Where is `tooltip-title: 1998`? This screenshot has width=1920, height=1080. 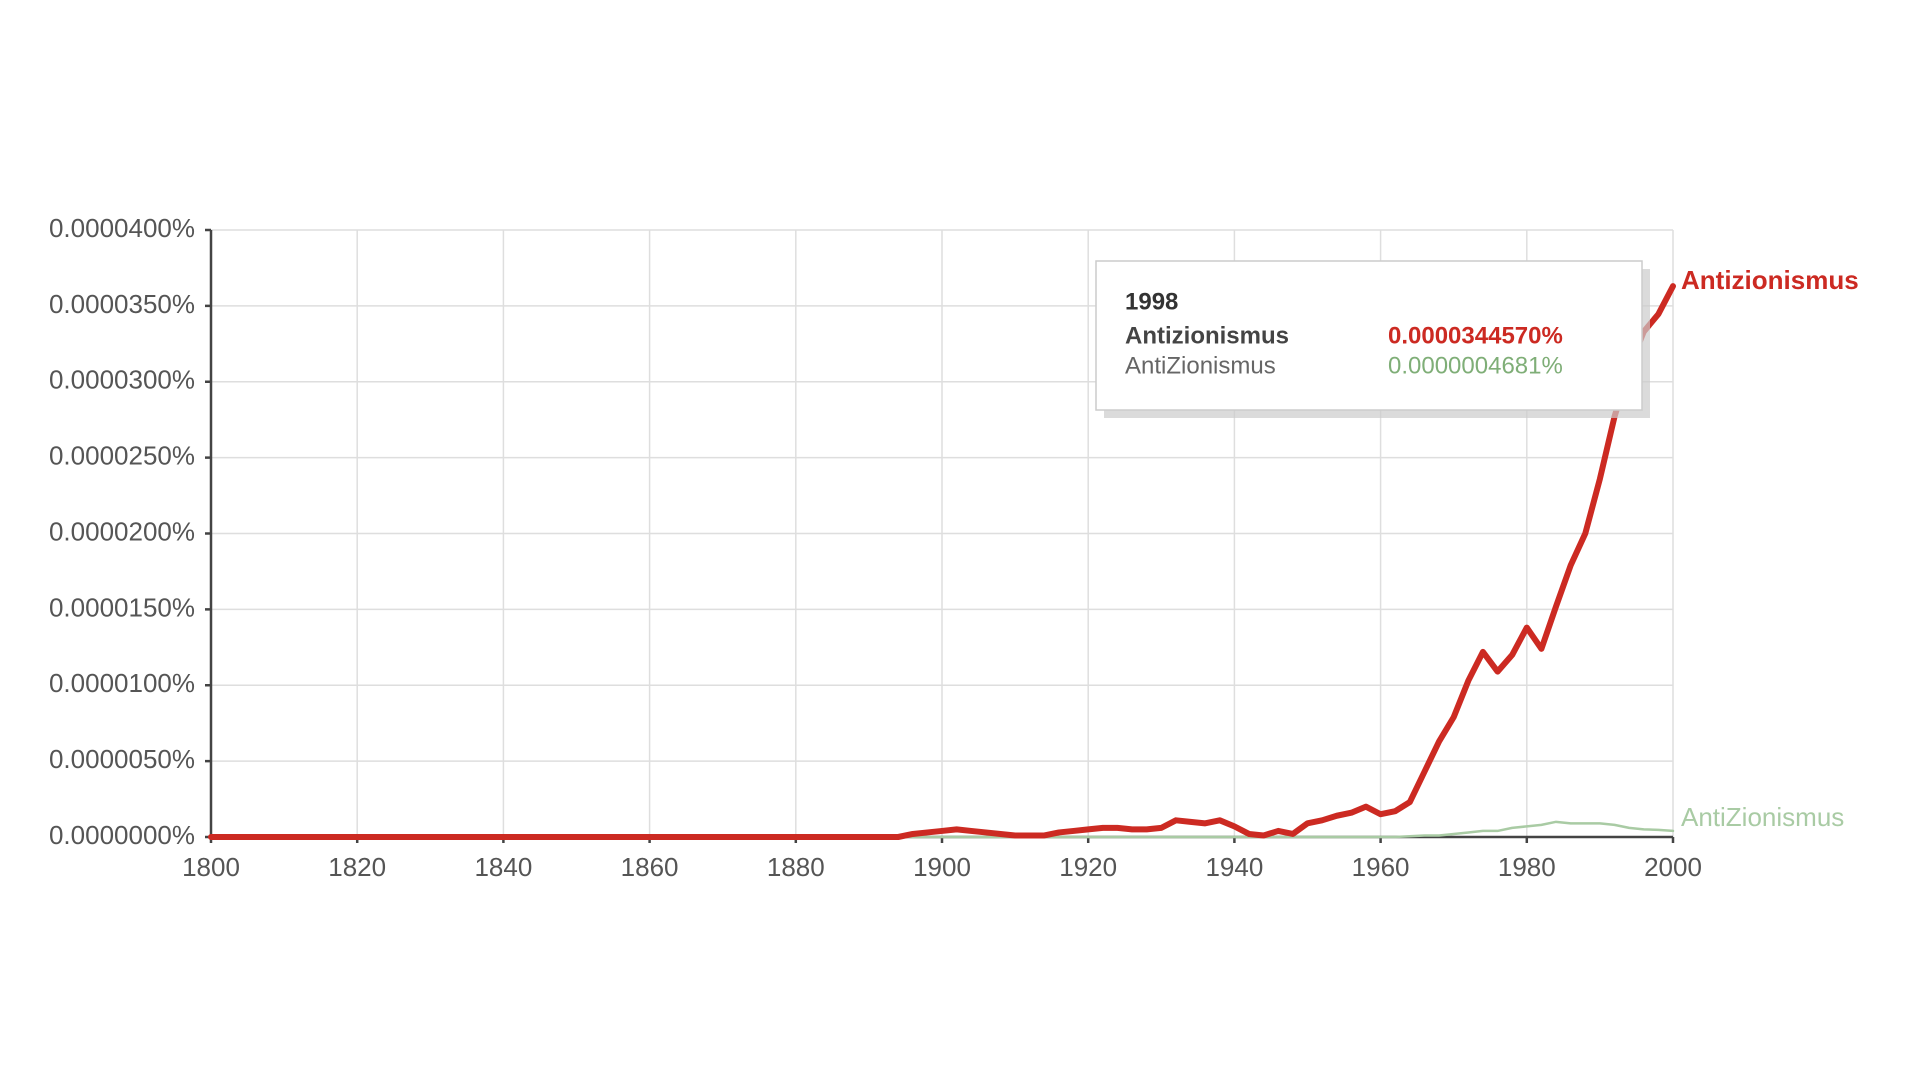
tooltip-title: 1998 is located at coordinates (1151, 301).